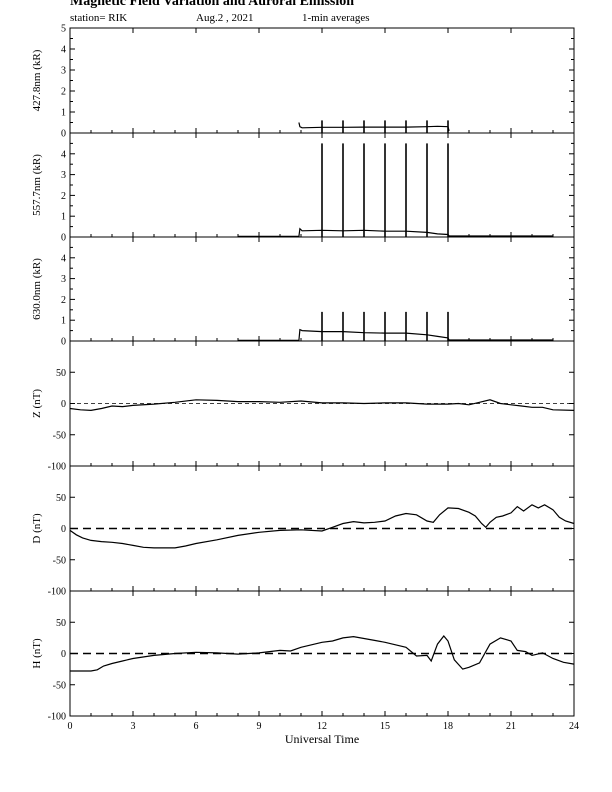 This screenshot has width=612, height=792. I want to click on date-label: Aug.2 , 2021, so click(225, 18).